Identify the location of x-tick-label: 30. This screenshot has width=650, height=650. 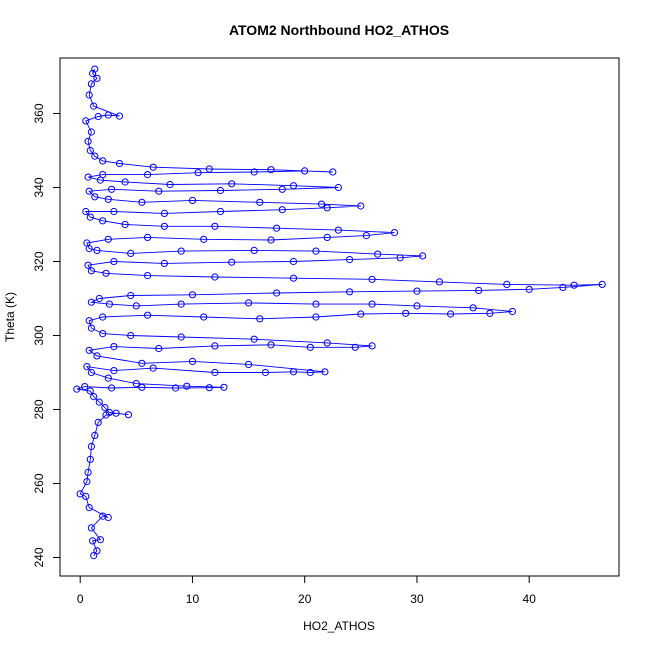
(417, 599).